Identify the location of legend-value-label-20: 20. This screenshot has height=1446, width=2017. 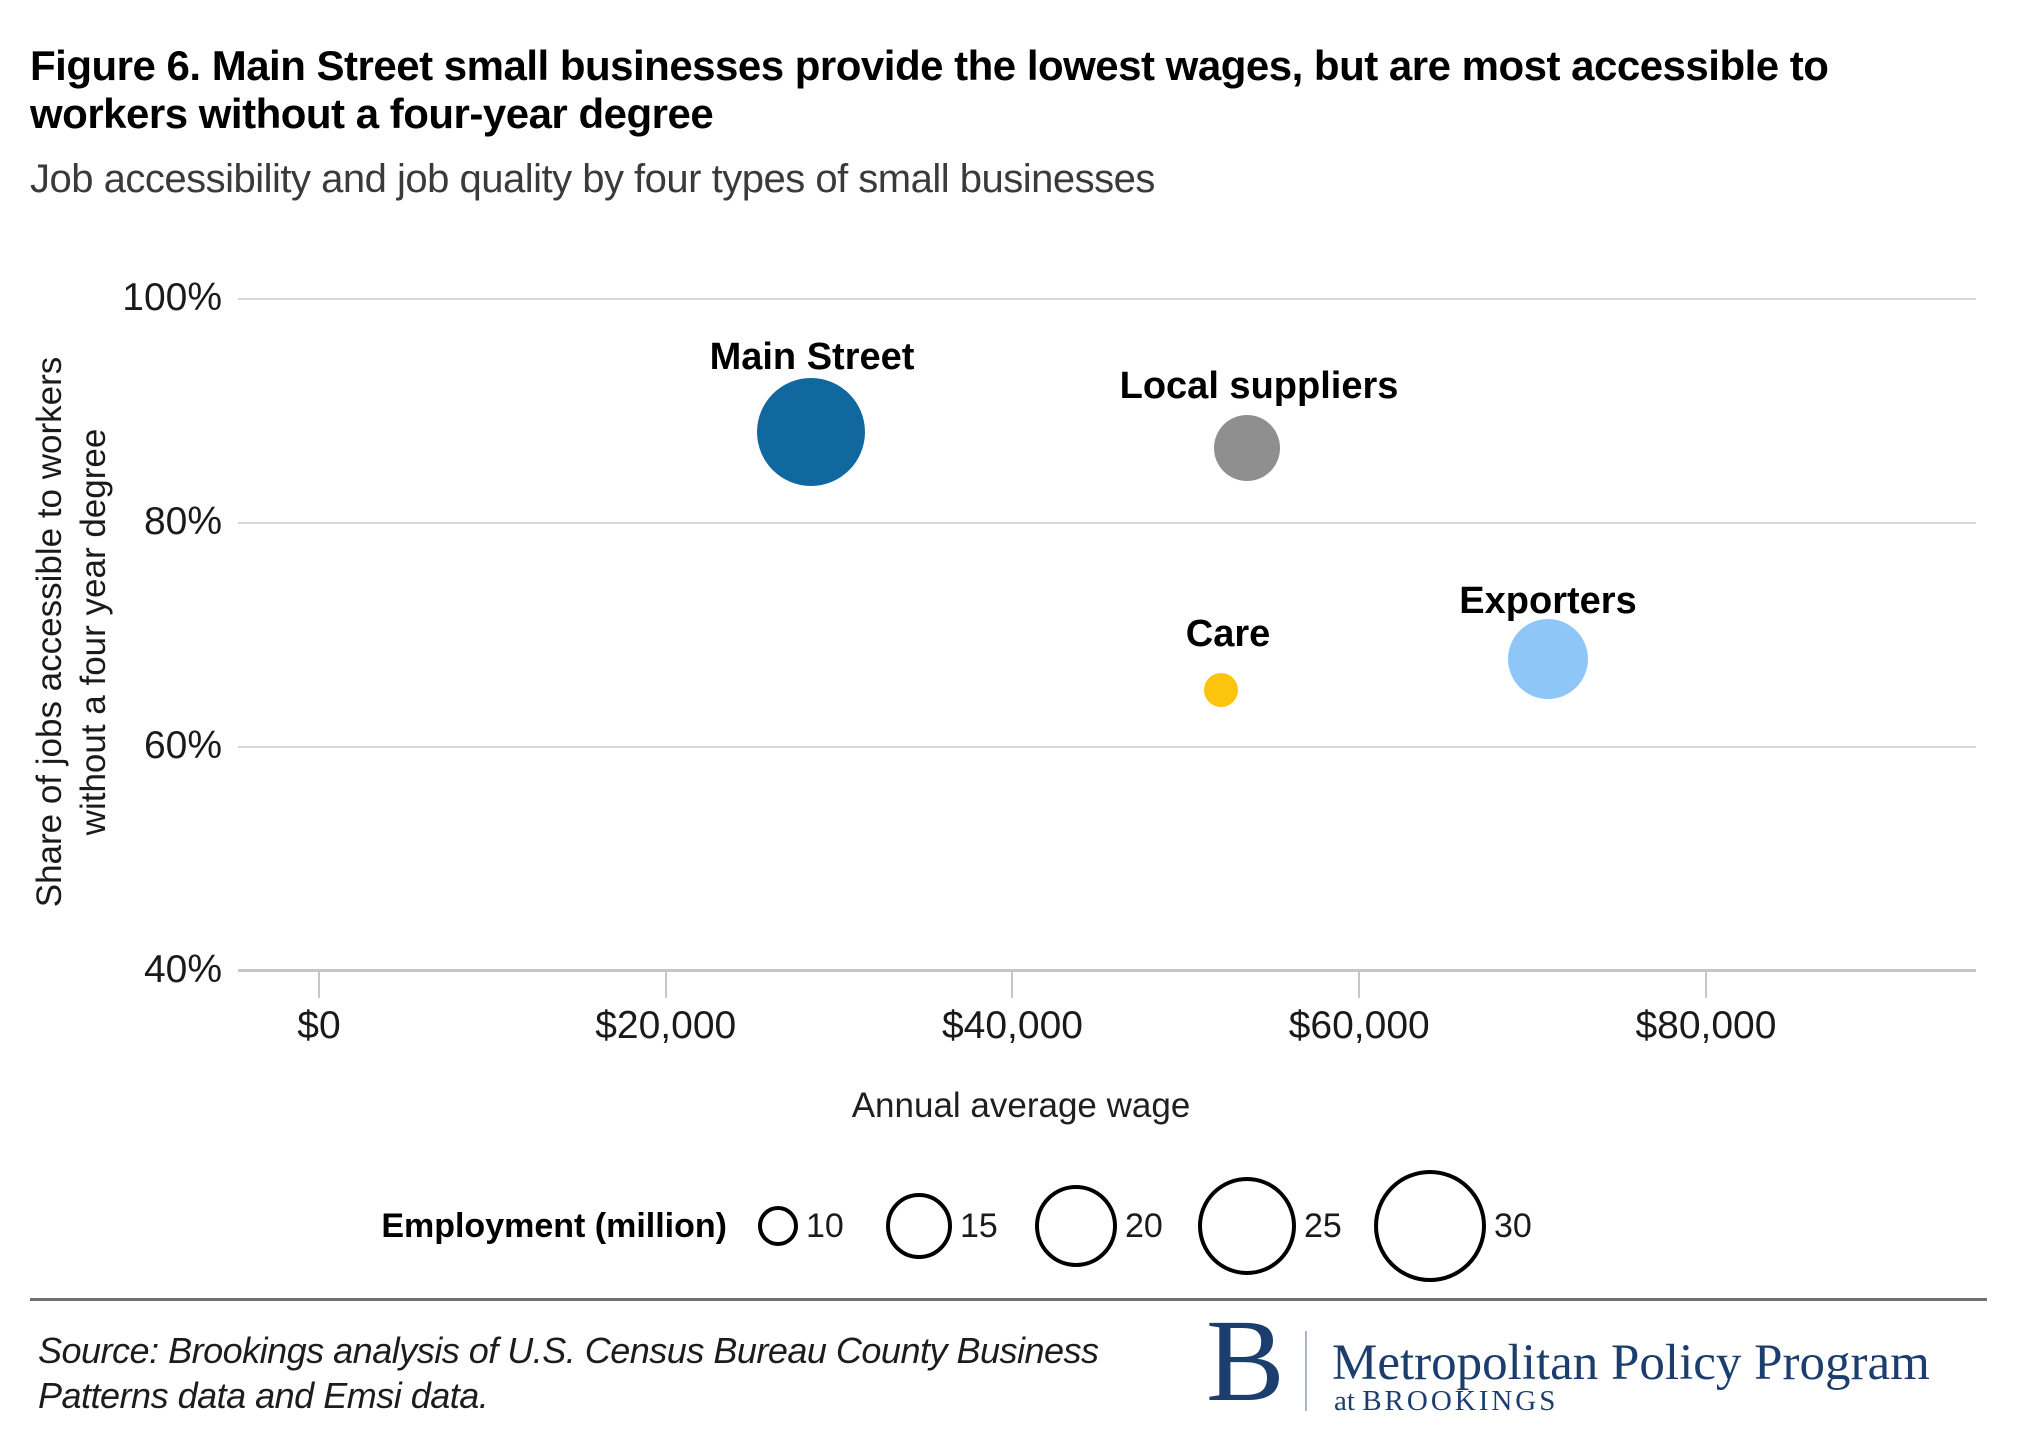
(1144, 1226).